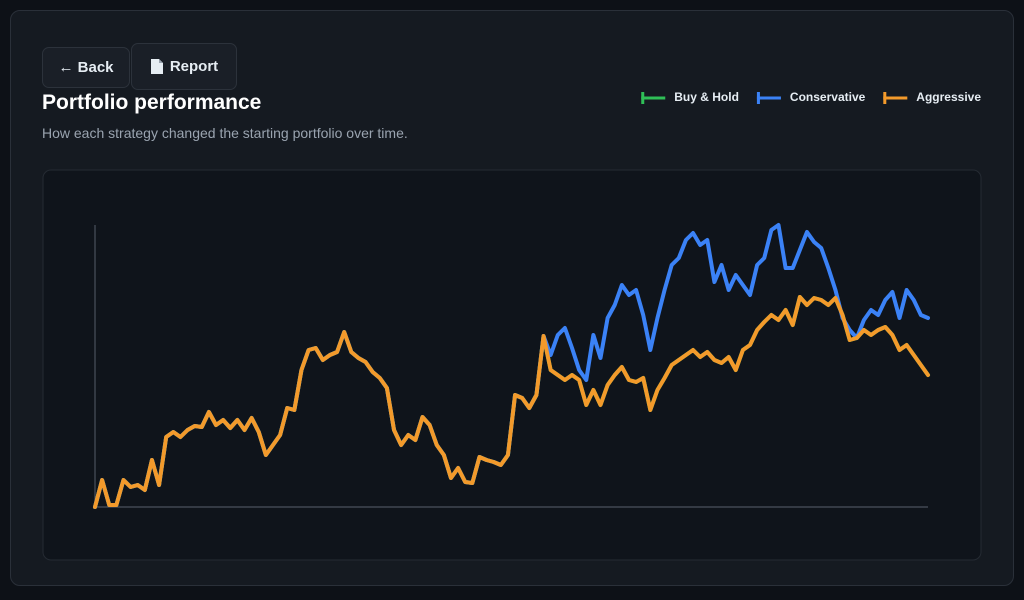 The height and width of the screenshot is (600, 1024). I want to click on report-button: Report, so click(184, 66).